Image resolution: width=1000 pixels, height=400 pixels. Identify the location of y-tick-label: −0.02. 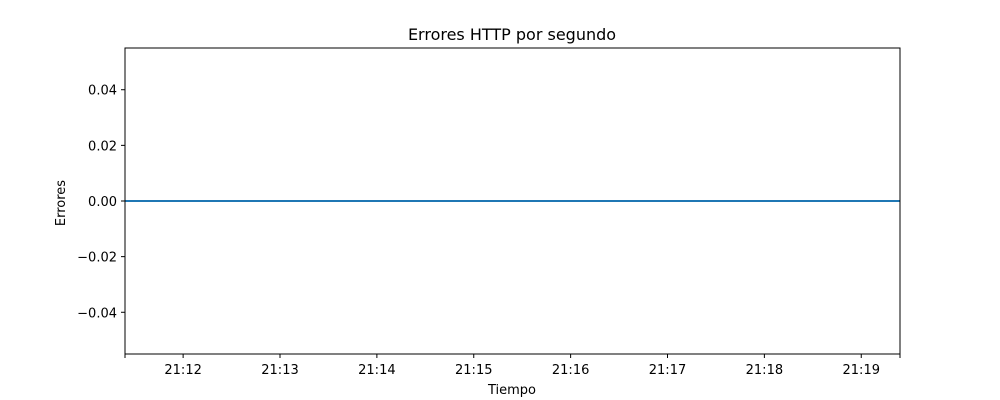
(97, 258).